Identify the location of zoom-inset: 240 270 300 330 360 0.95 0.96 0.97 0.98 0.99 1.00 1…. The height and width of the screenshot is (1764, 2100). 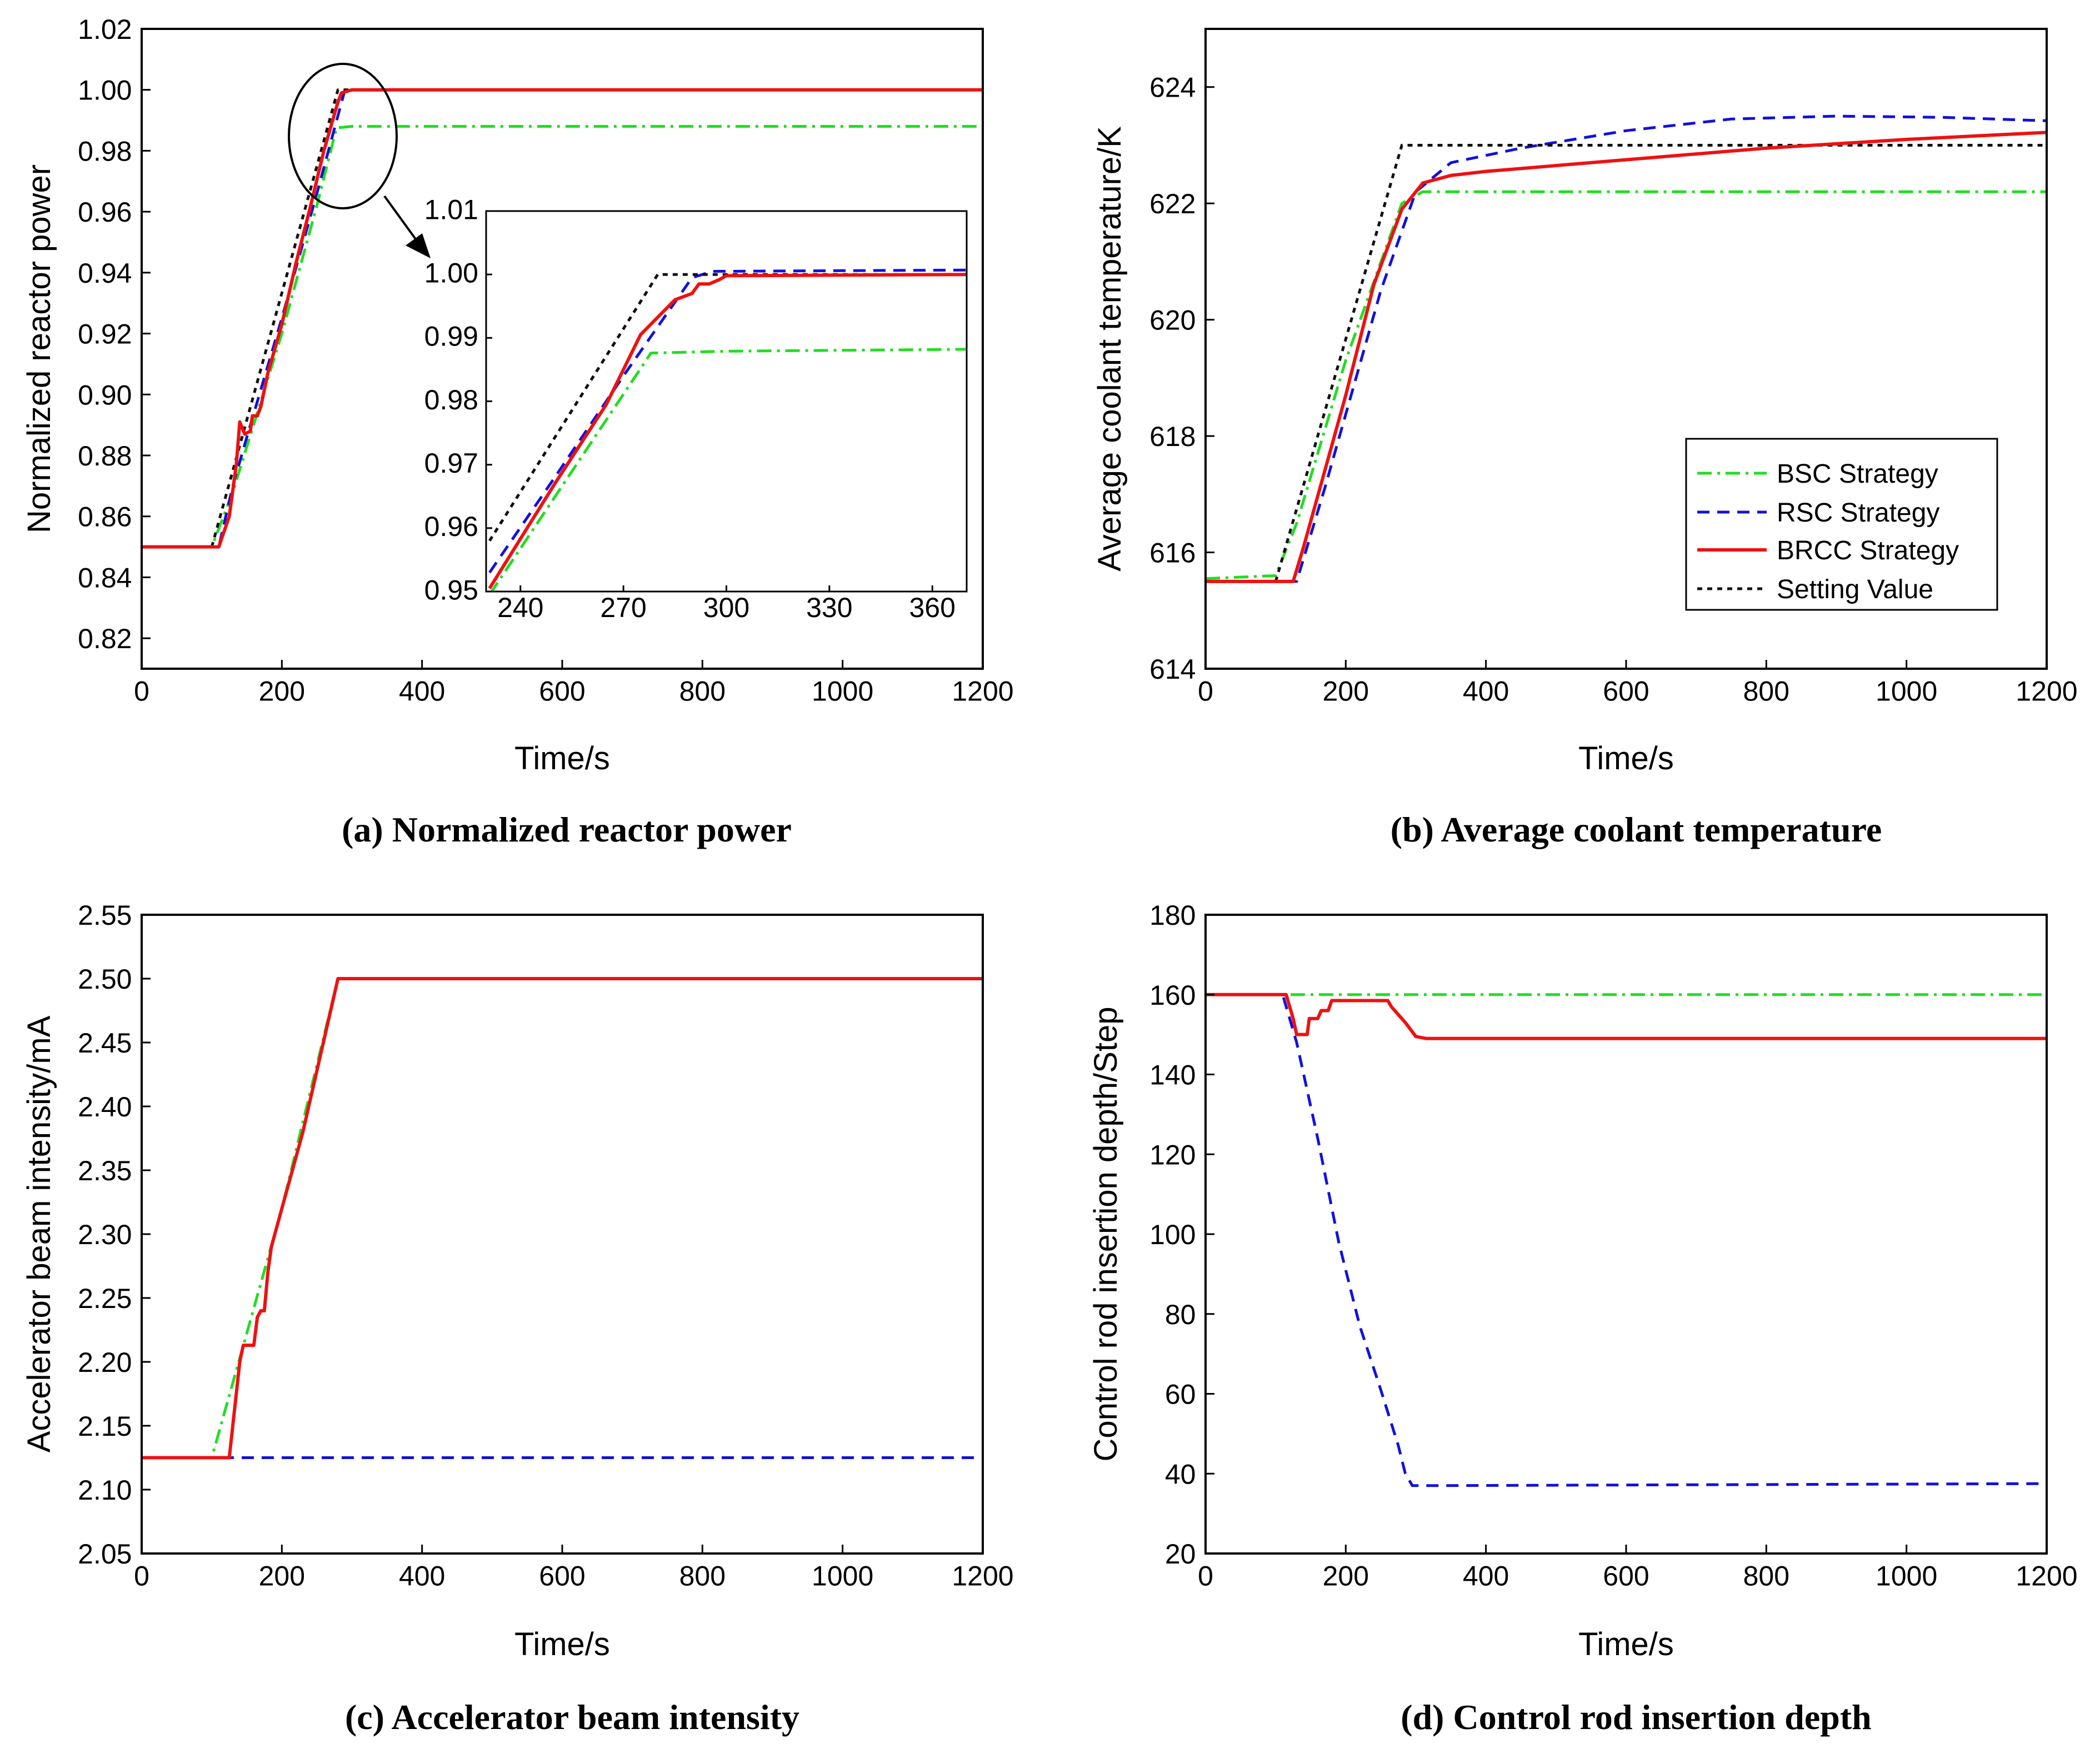
(696, 408).